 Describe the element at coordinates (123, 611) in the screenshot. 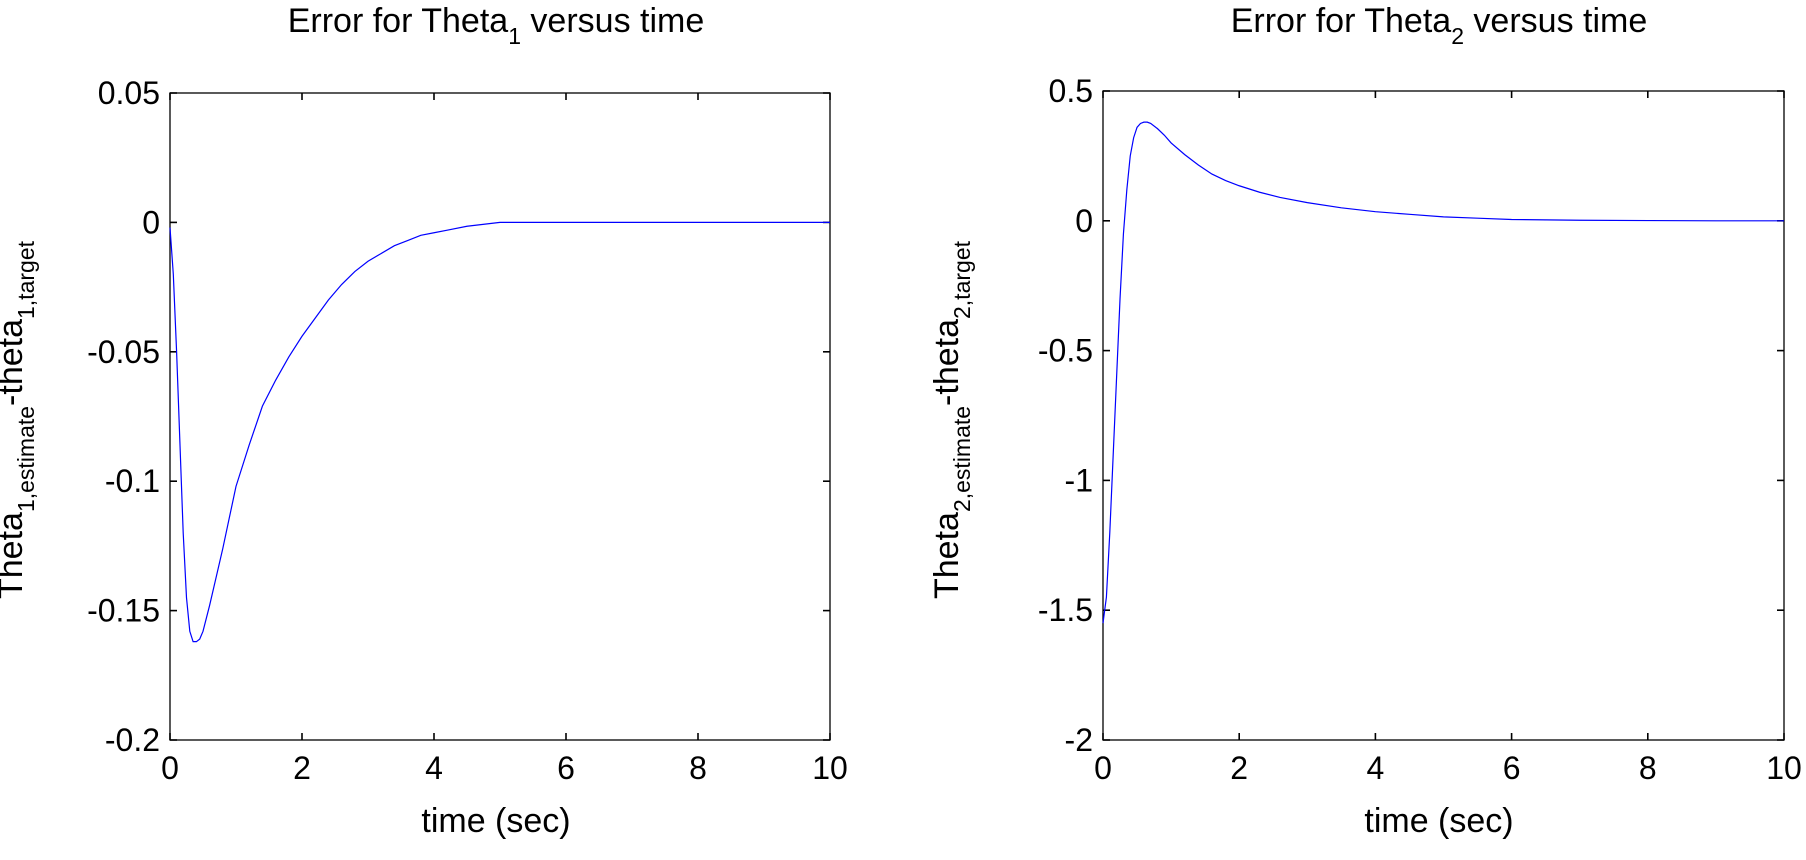

I see `y-tick-label: -0.15` at that location.